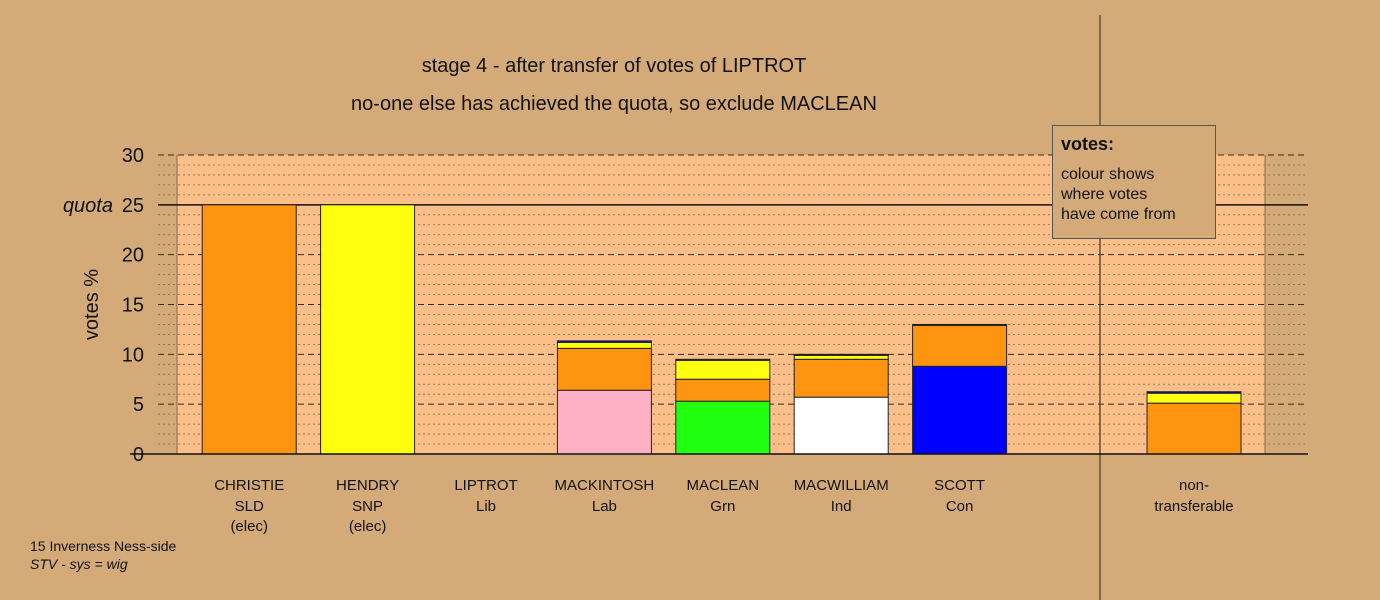  Describe the element at coordinates (723, 390) in the screenshot. I see `bar-maclean-segment-sld` at that location.